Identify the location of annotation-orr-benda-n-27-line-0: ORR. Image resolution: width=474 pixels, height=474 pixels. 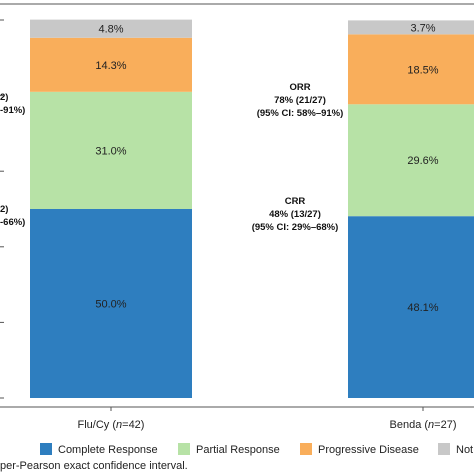
(299, 87).